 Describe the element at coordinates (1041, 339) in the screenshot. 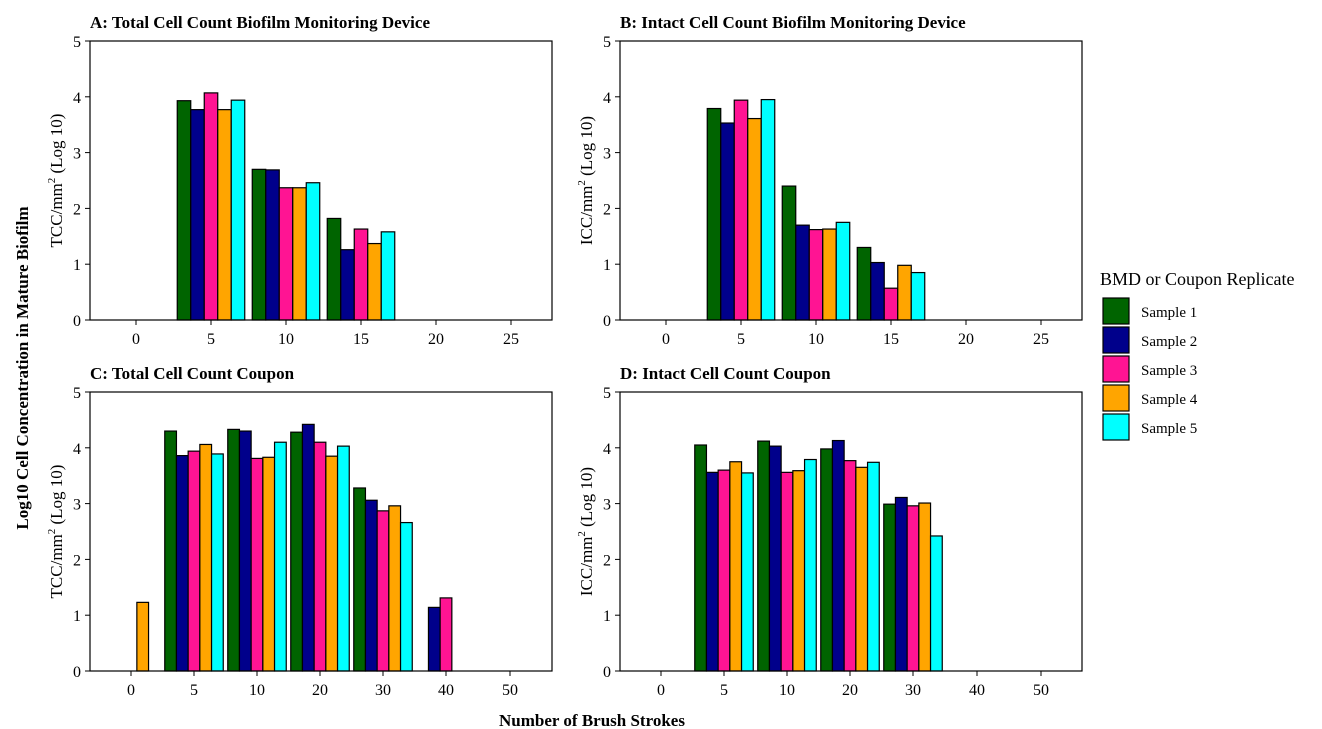

I see `x-tick-label: 25` at that location.